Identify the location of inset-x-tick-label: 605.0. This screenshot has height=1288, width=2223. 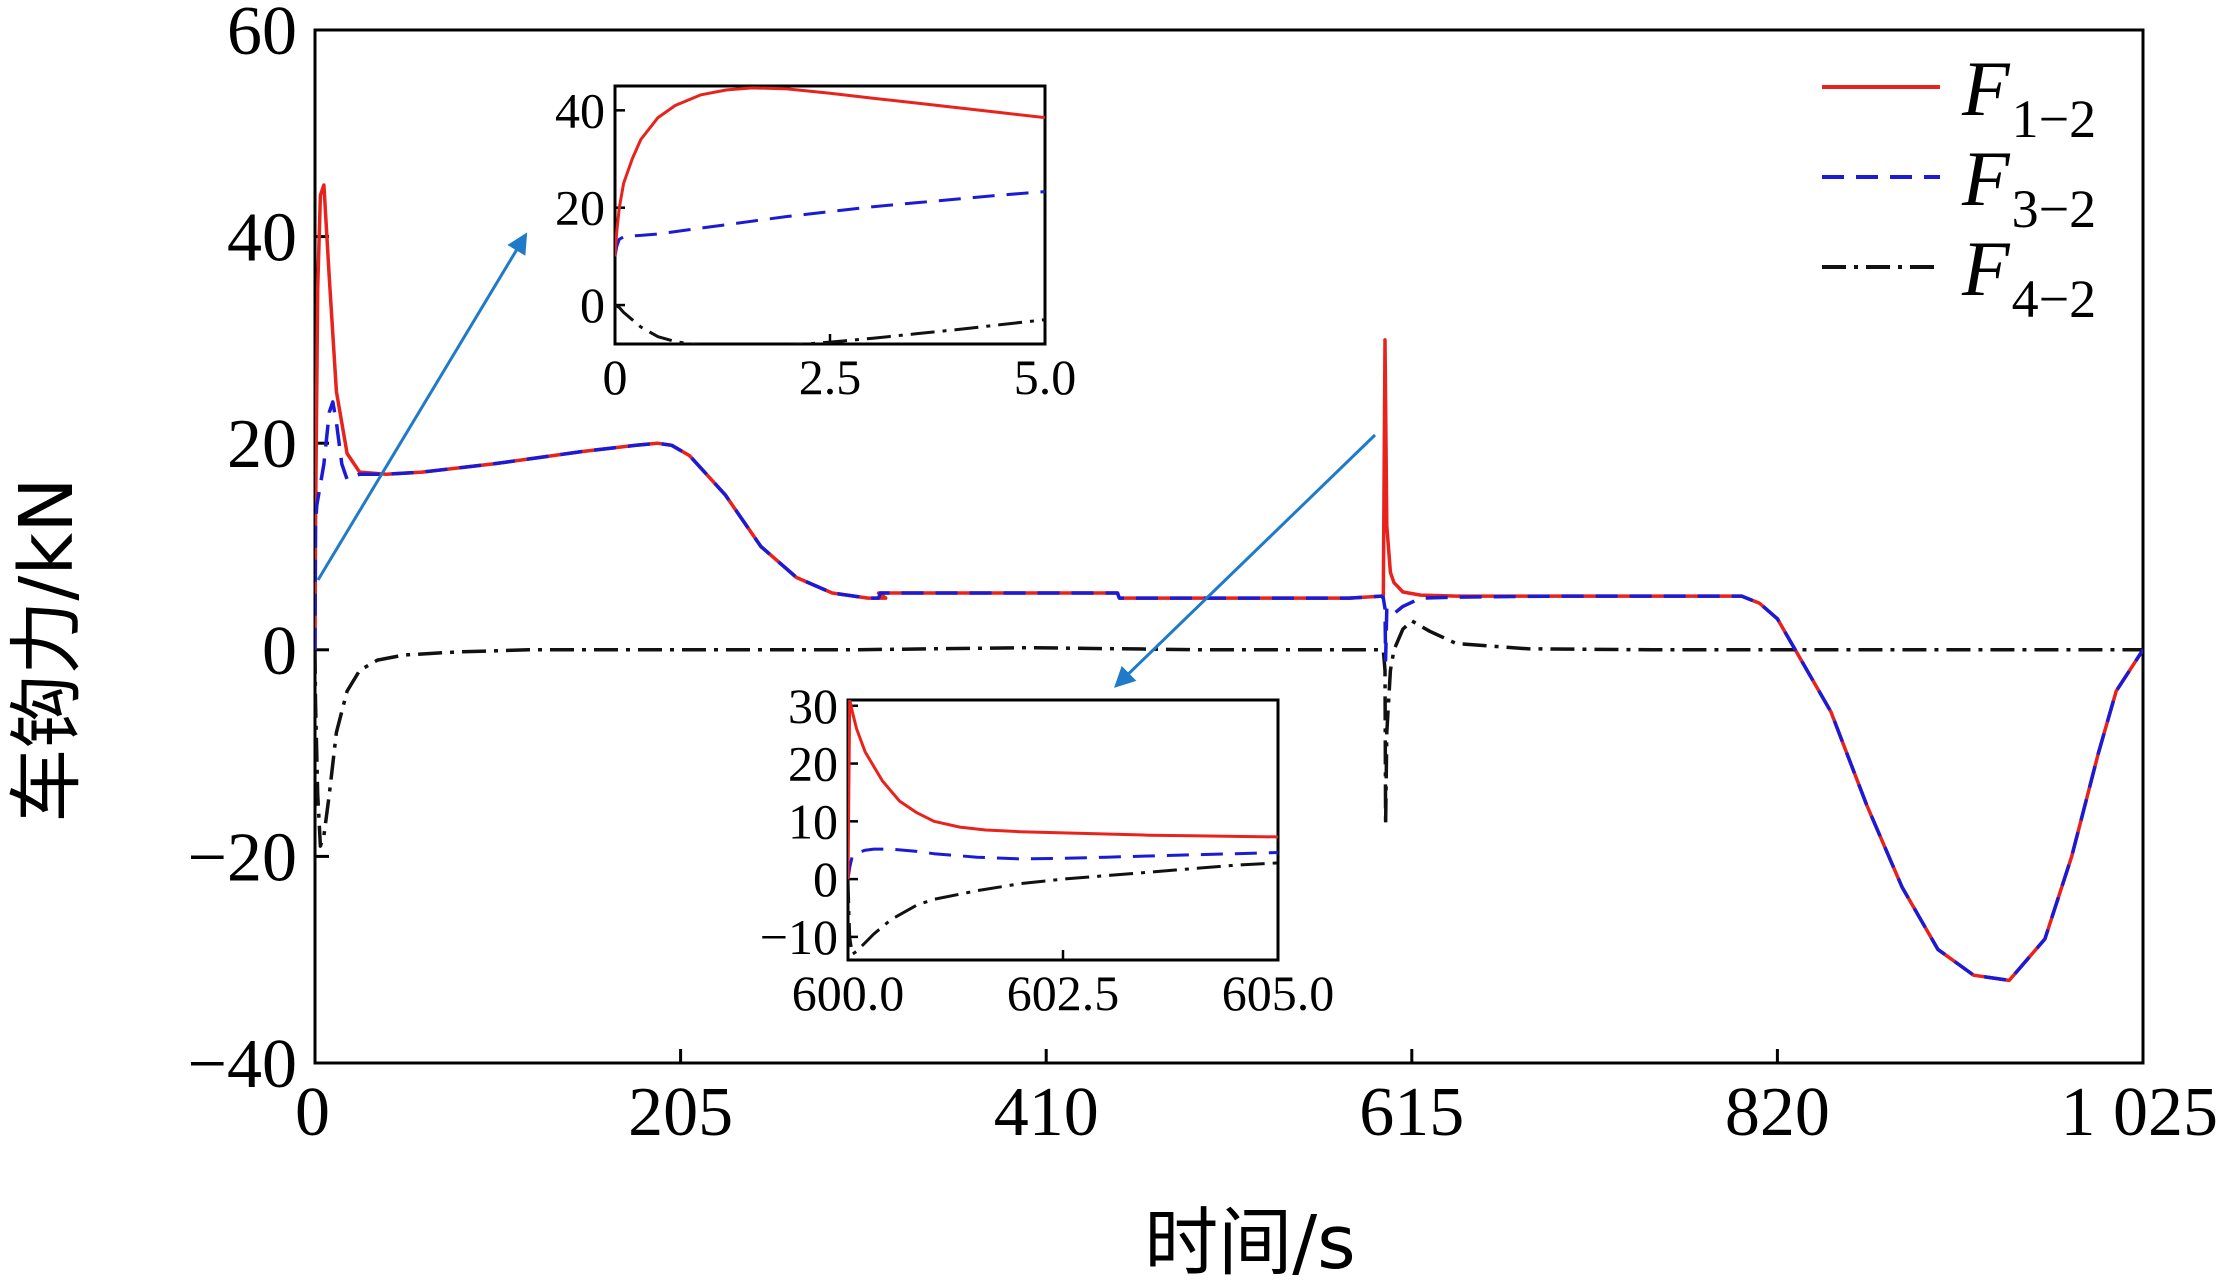
(1278, 993).